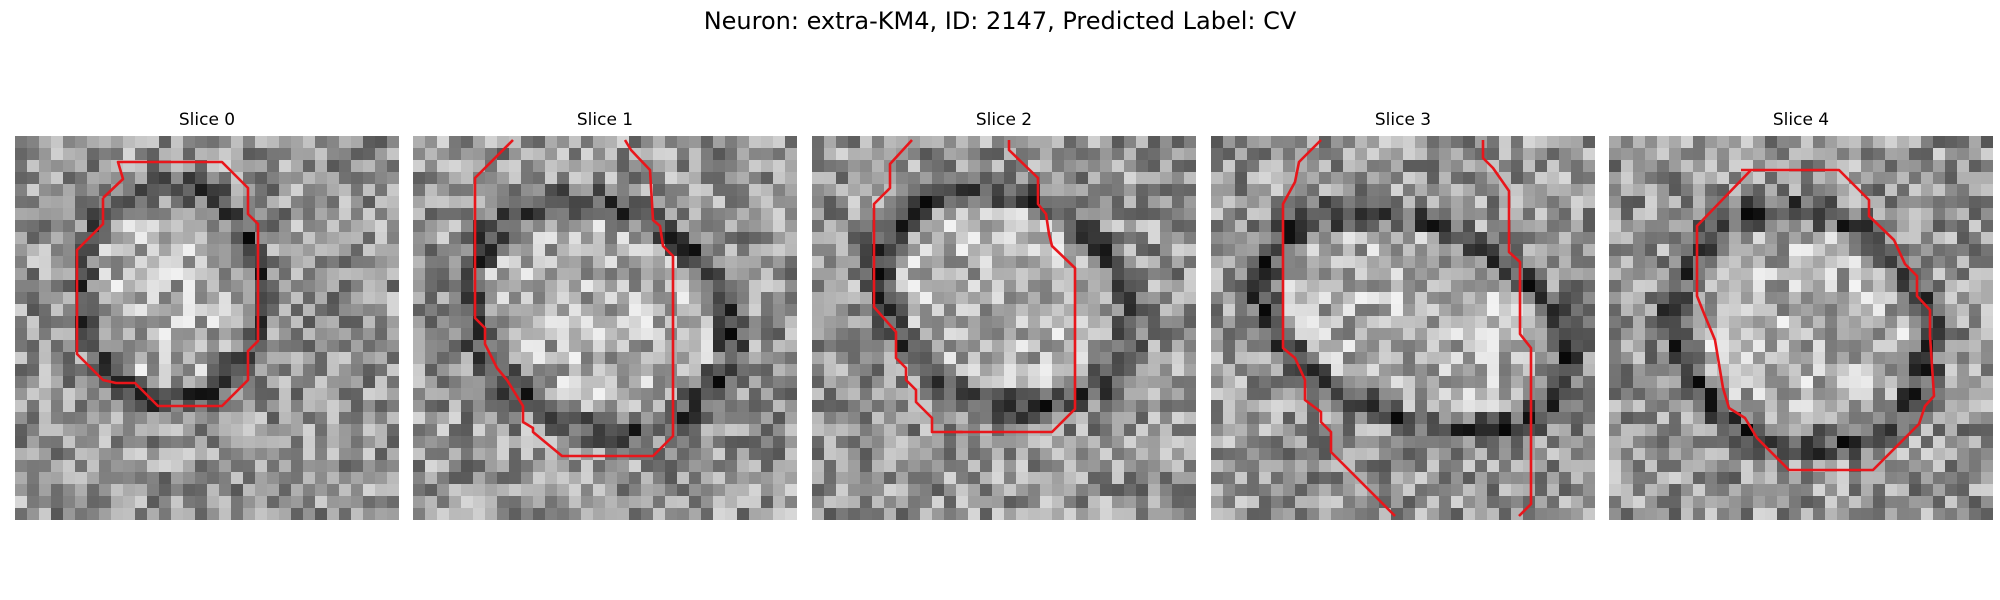  I want to click on slice-title-2: Slice 2, so click(1004, 120).